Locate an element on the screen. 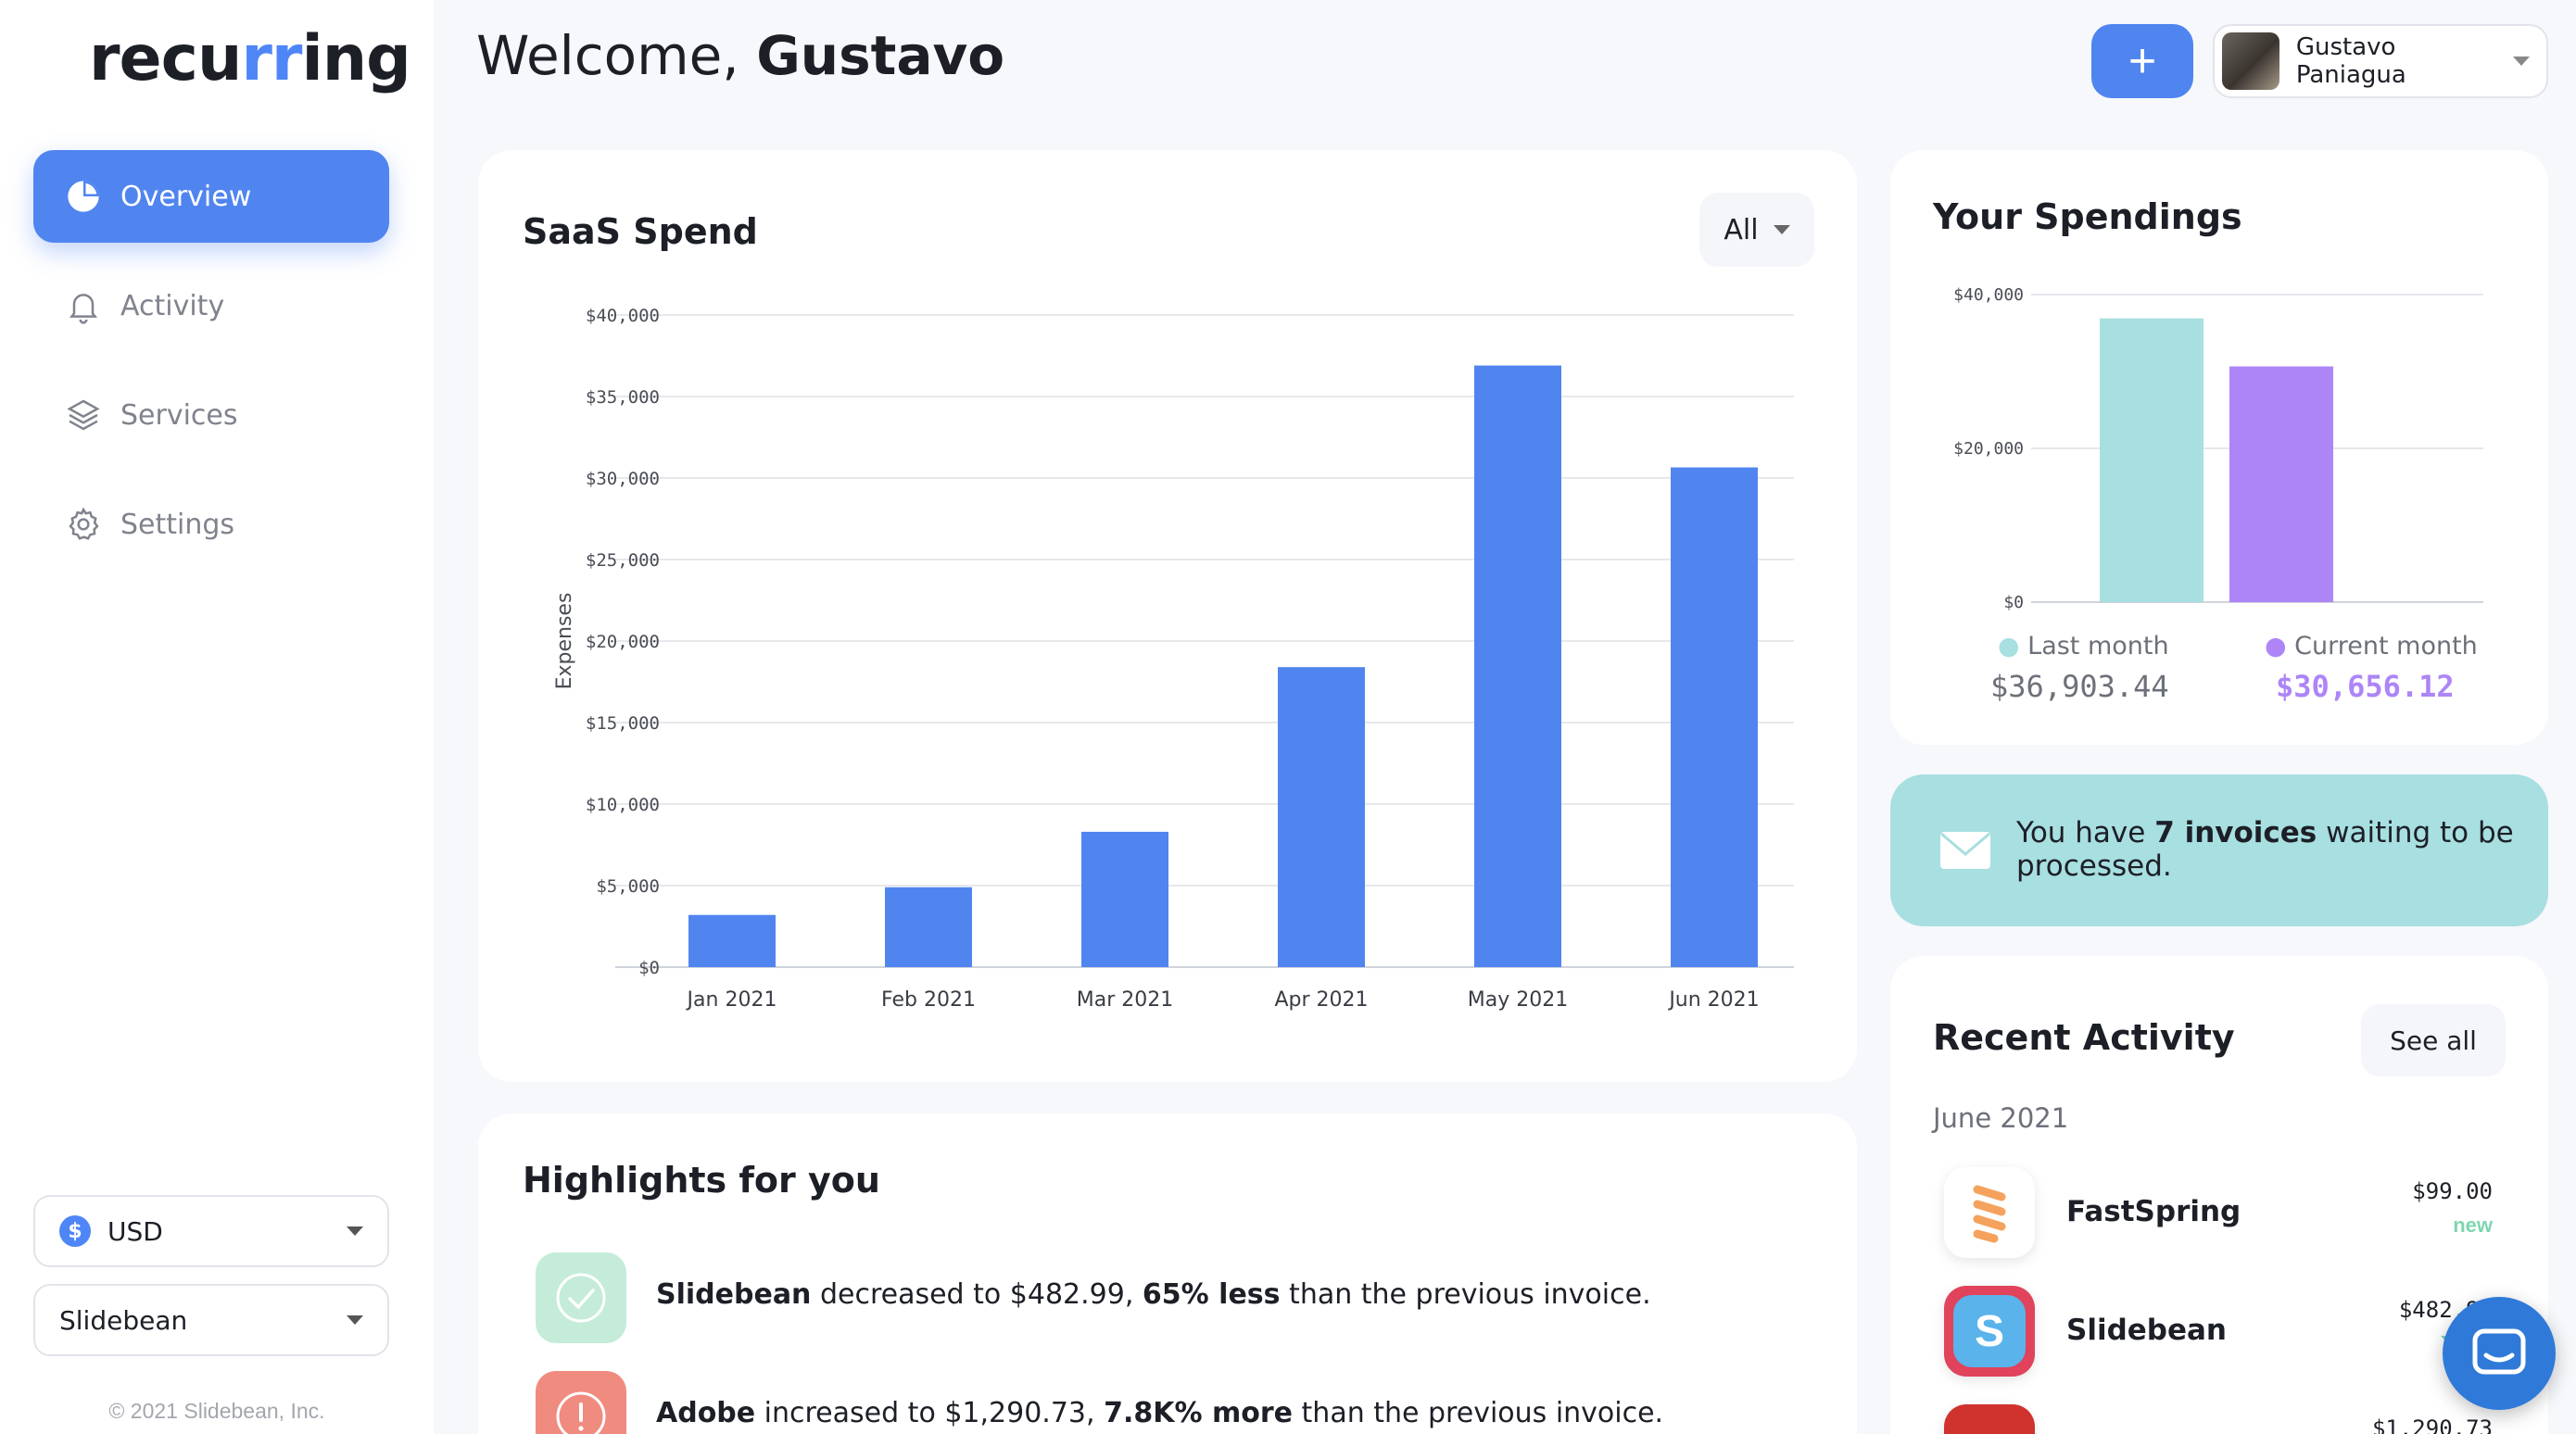 This screenshot has width=2576, height=1434. y-tick-label: $15,000 is located at coordinates (623, 723).